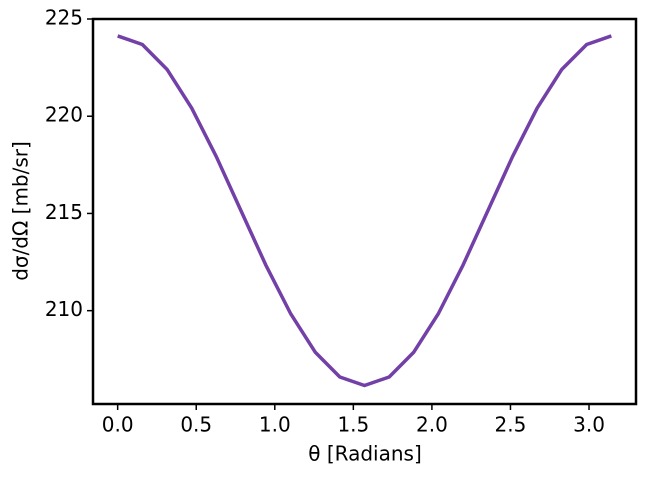 This screenshot has width=645, height=479. I want to click on x-tick-label: 0.5, so click(196, 425).